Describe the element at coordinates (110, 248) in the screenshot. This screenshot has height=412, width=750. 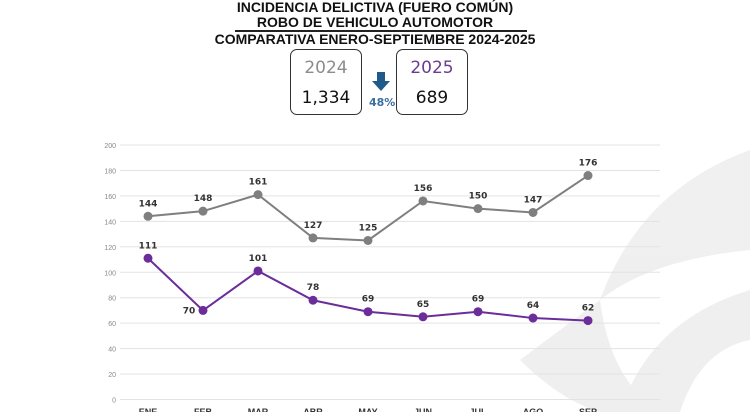
I see `y-tick-label: 120` at that location.